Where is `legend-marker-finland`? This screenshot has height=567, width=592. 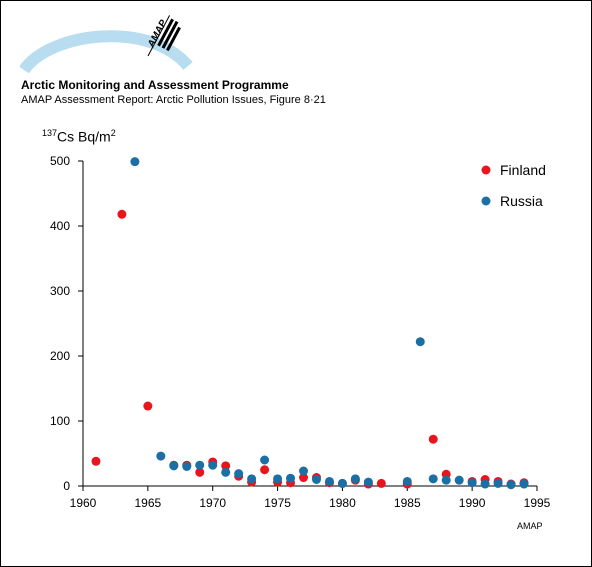
legend-marker-finland is located at coordinates (486, 170).